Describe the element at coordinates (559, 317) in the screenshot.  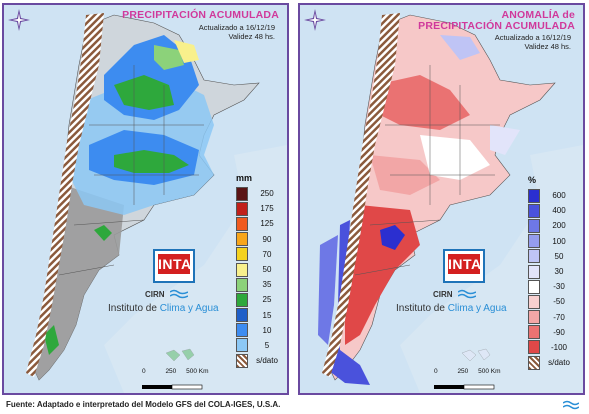
I see `legend-label: -70` at that location.